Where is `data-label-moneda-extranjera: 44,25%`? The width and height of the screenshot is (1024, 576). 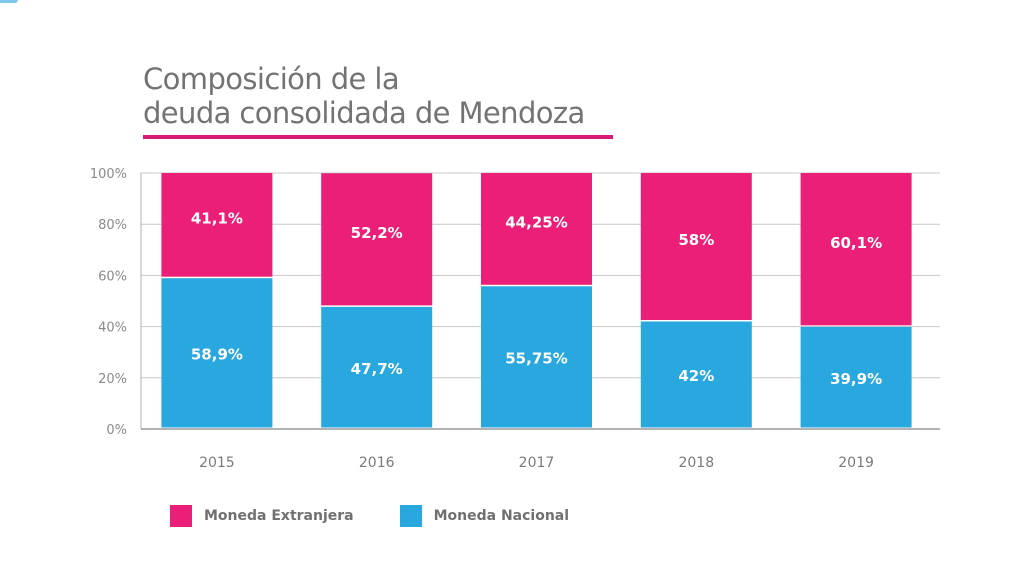 data-label-moneda-extranjera: 44,25% is located at coordinates (536, 223).